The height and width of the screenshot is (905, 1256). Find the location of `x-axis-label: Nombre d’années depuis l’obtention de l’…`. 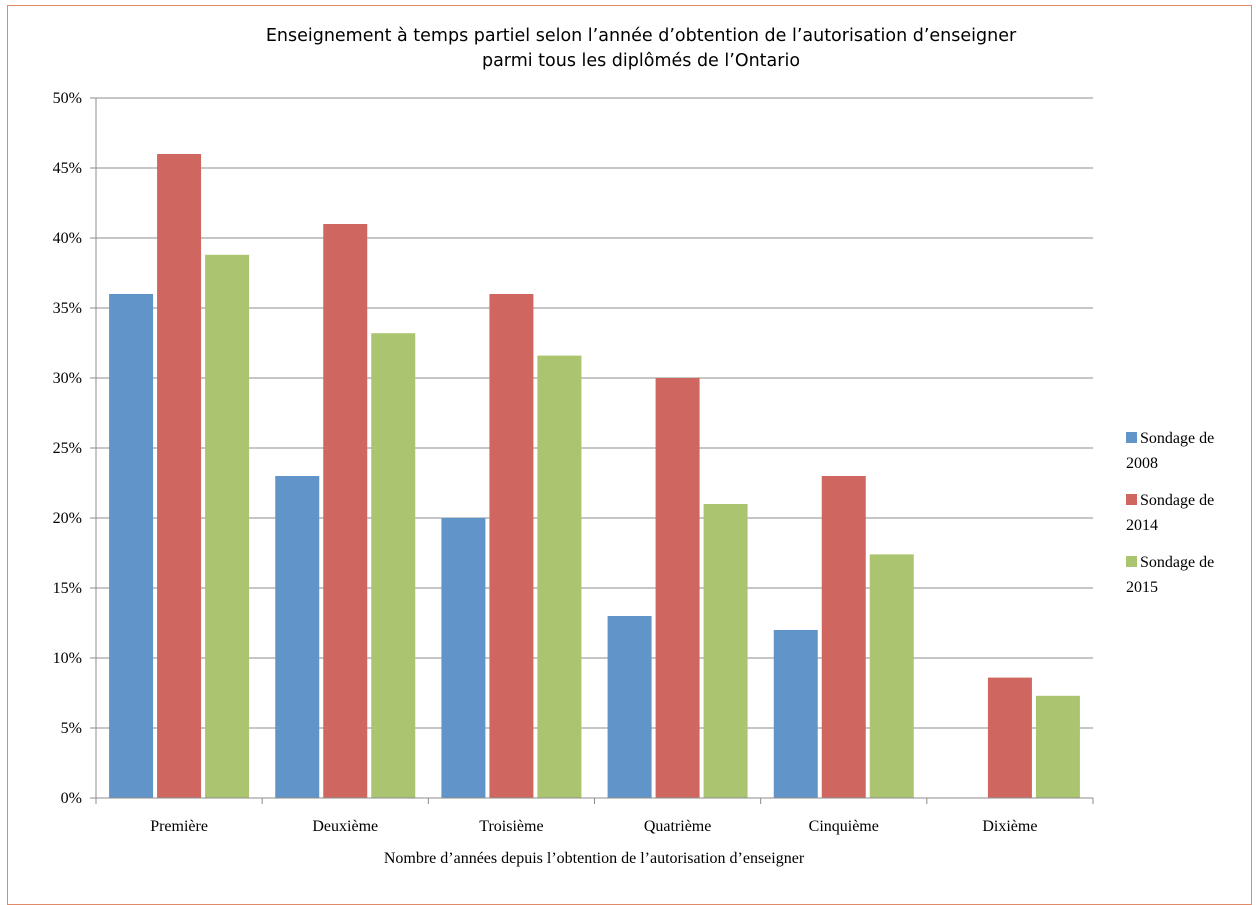

x-axis-label: Nombre d’années depuis l’obtention de l’… is located at coordinates (594, 858).